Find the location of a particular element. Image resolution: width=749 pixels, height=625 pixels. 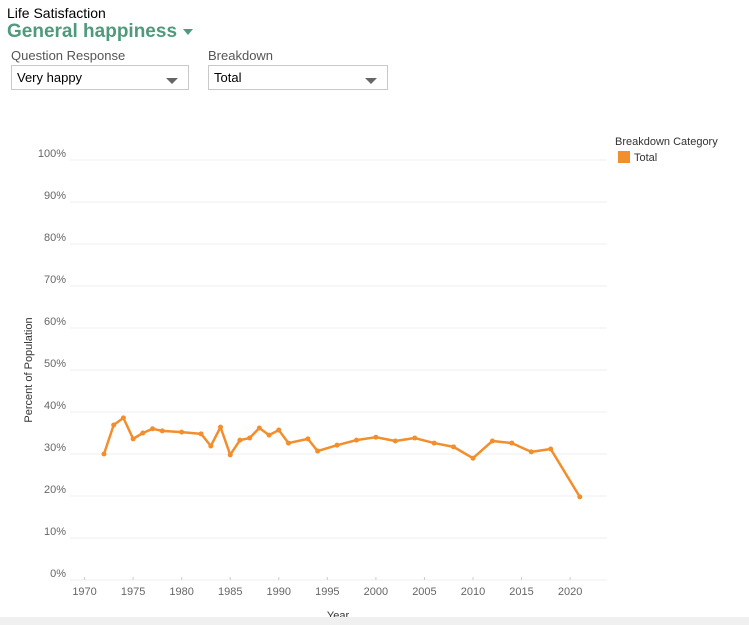

y-tick-label: 40% is located at coordinates (55, 406).